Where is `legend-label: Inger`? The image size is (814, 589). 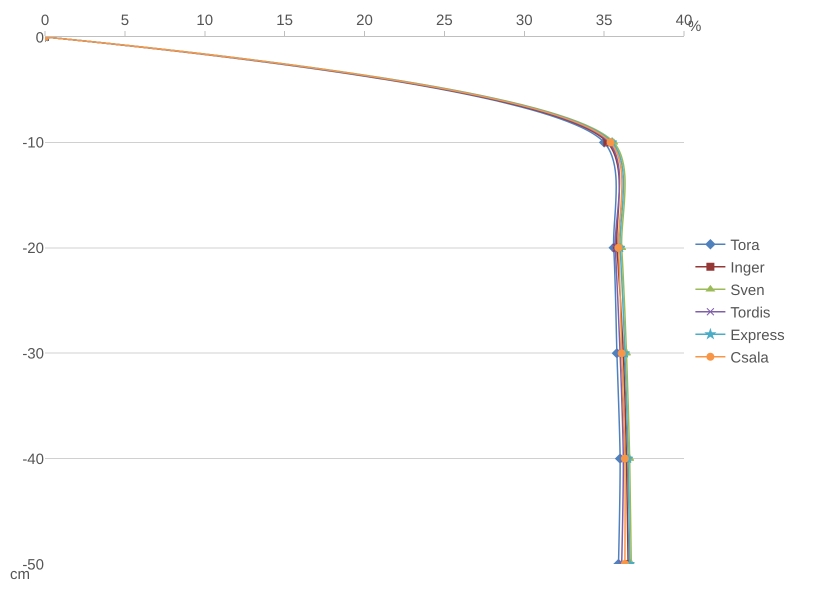 legend-label: Inger is located at coordinates (747, 268).